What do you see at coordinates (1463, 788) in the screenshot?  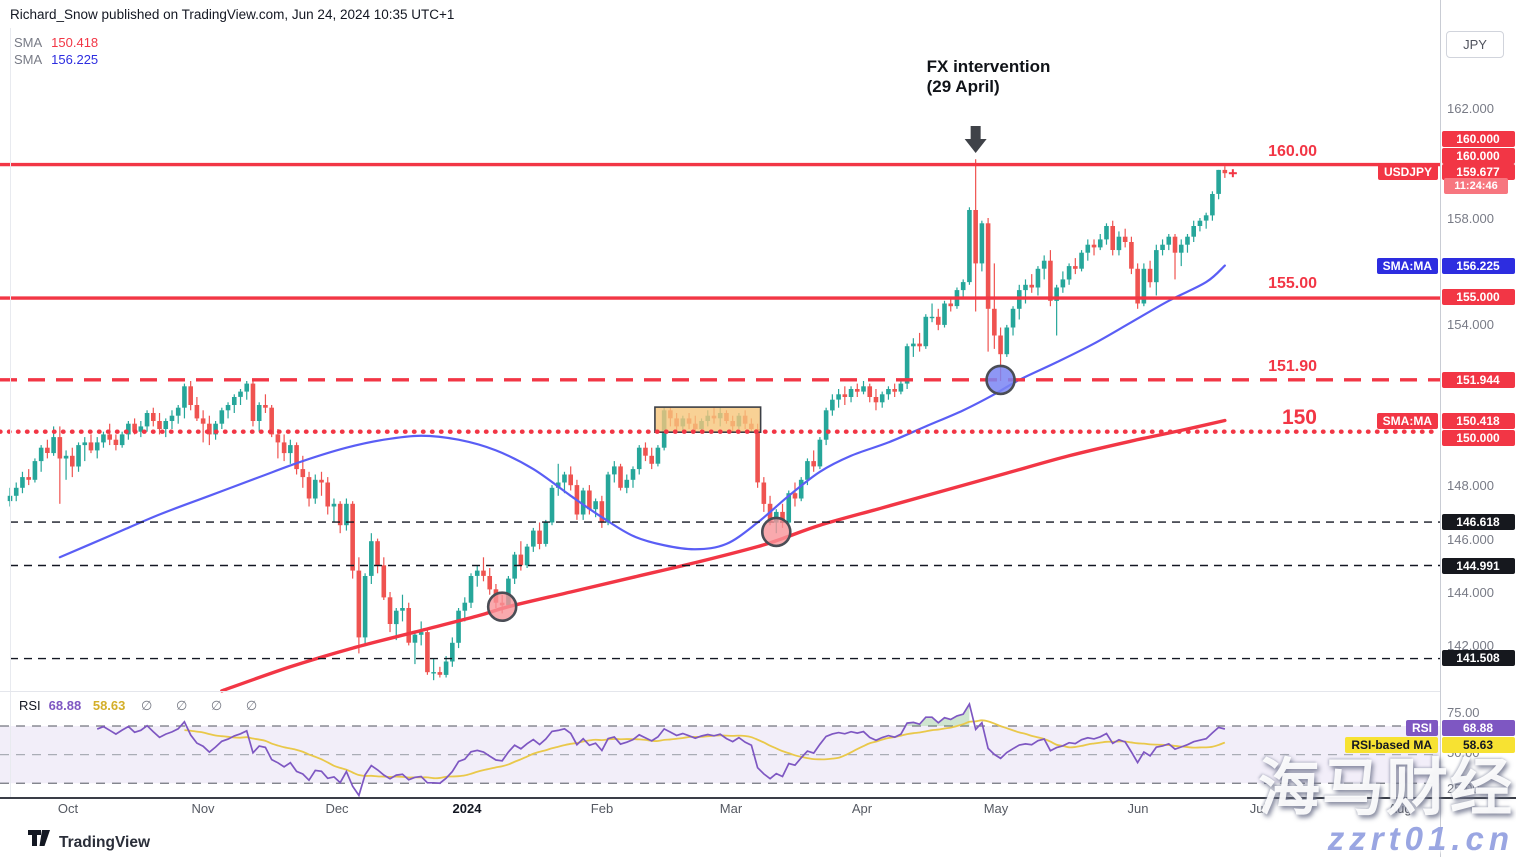 I see `axis-tick: 25.00` at bounding box center [1463, 788].